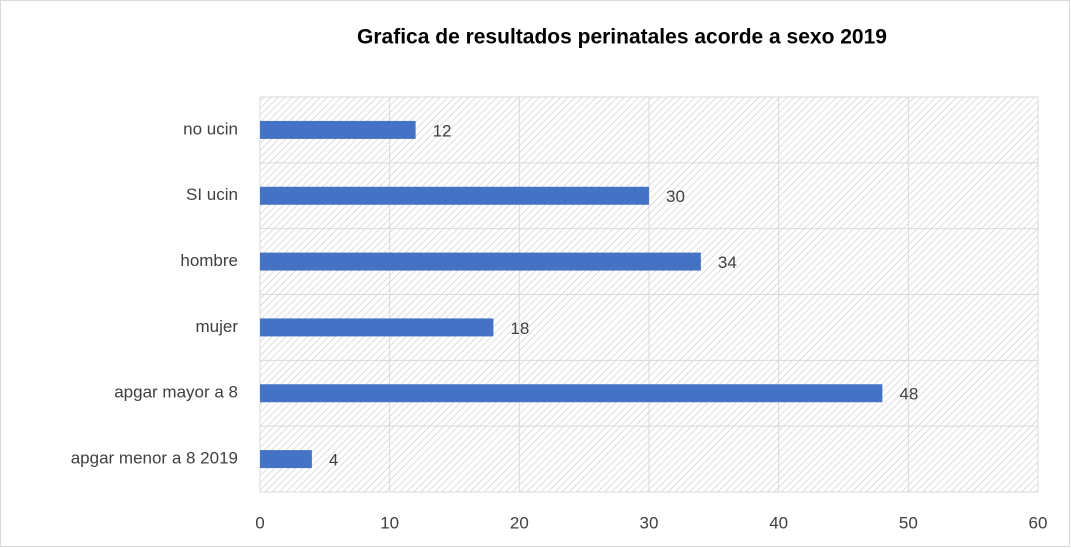 This screenshot has height=548, width=1071. What do you see at coordinates (442, 130) in the screenshot?
I see `data-label: 12` at bounding box center [442, 130].